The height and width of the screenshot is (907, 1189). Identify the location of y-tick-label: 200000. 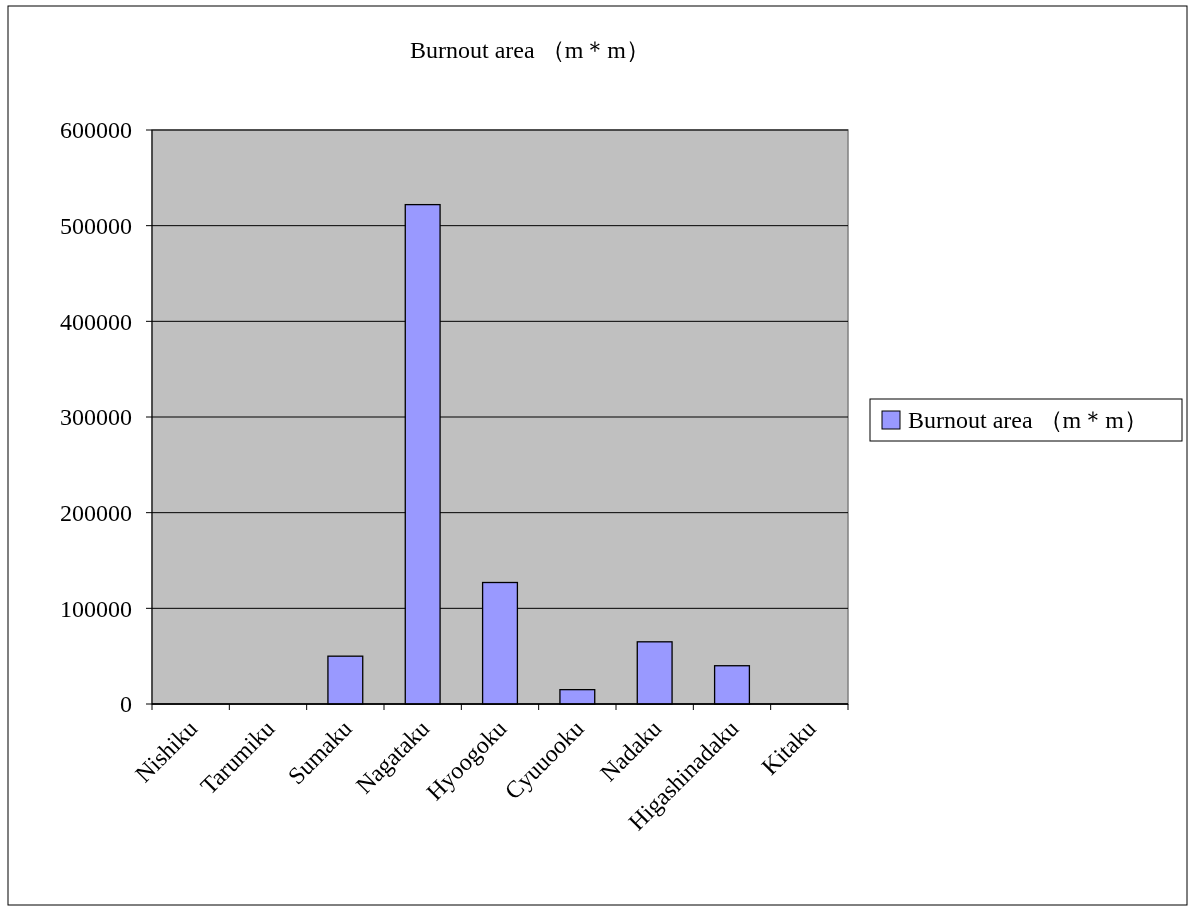
(96, 513).